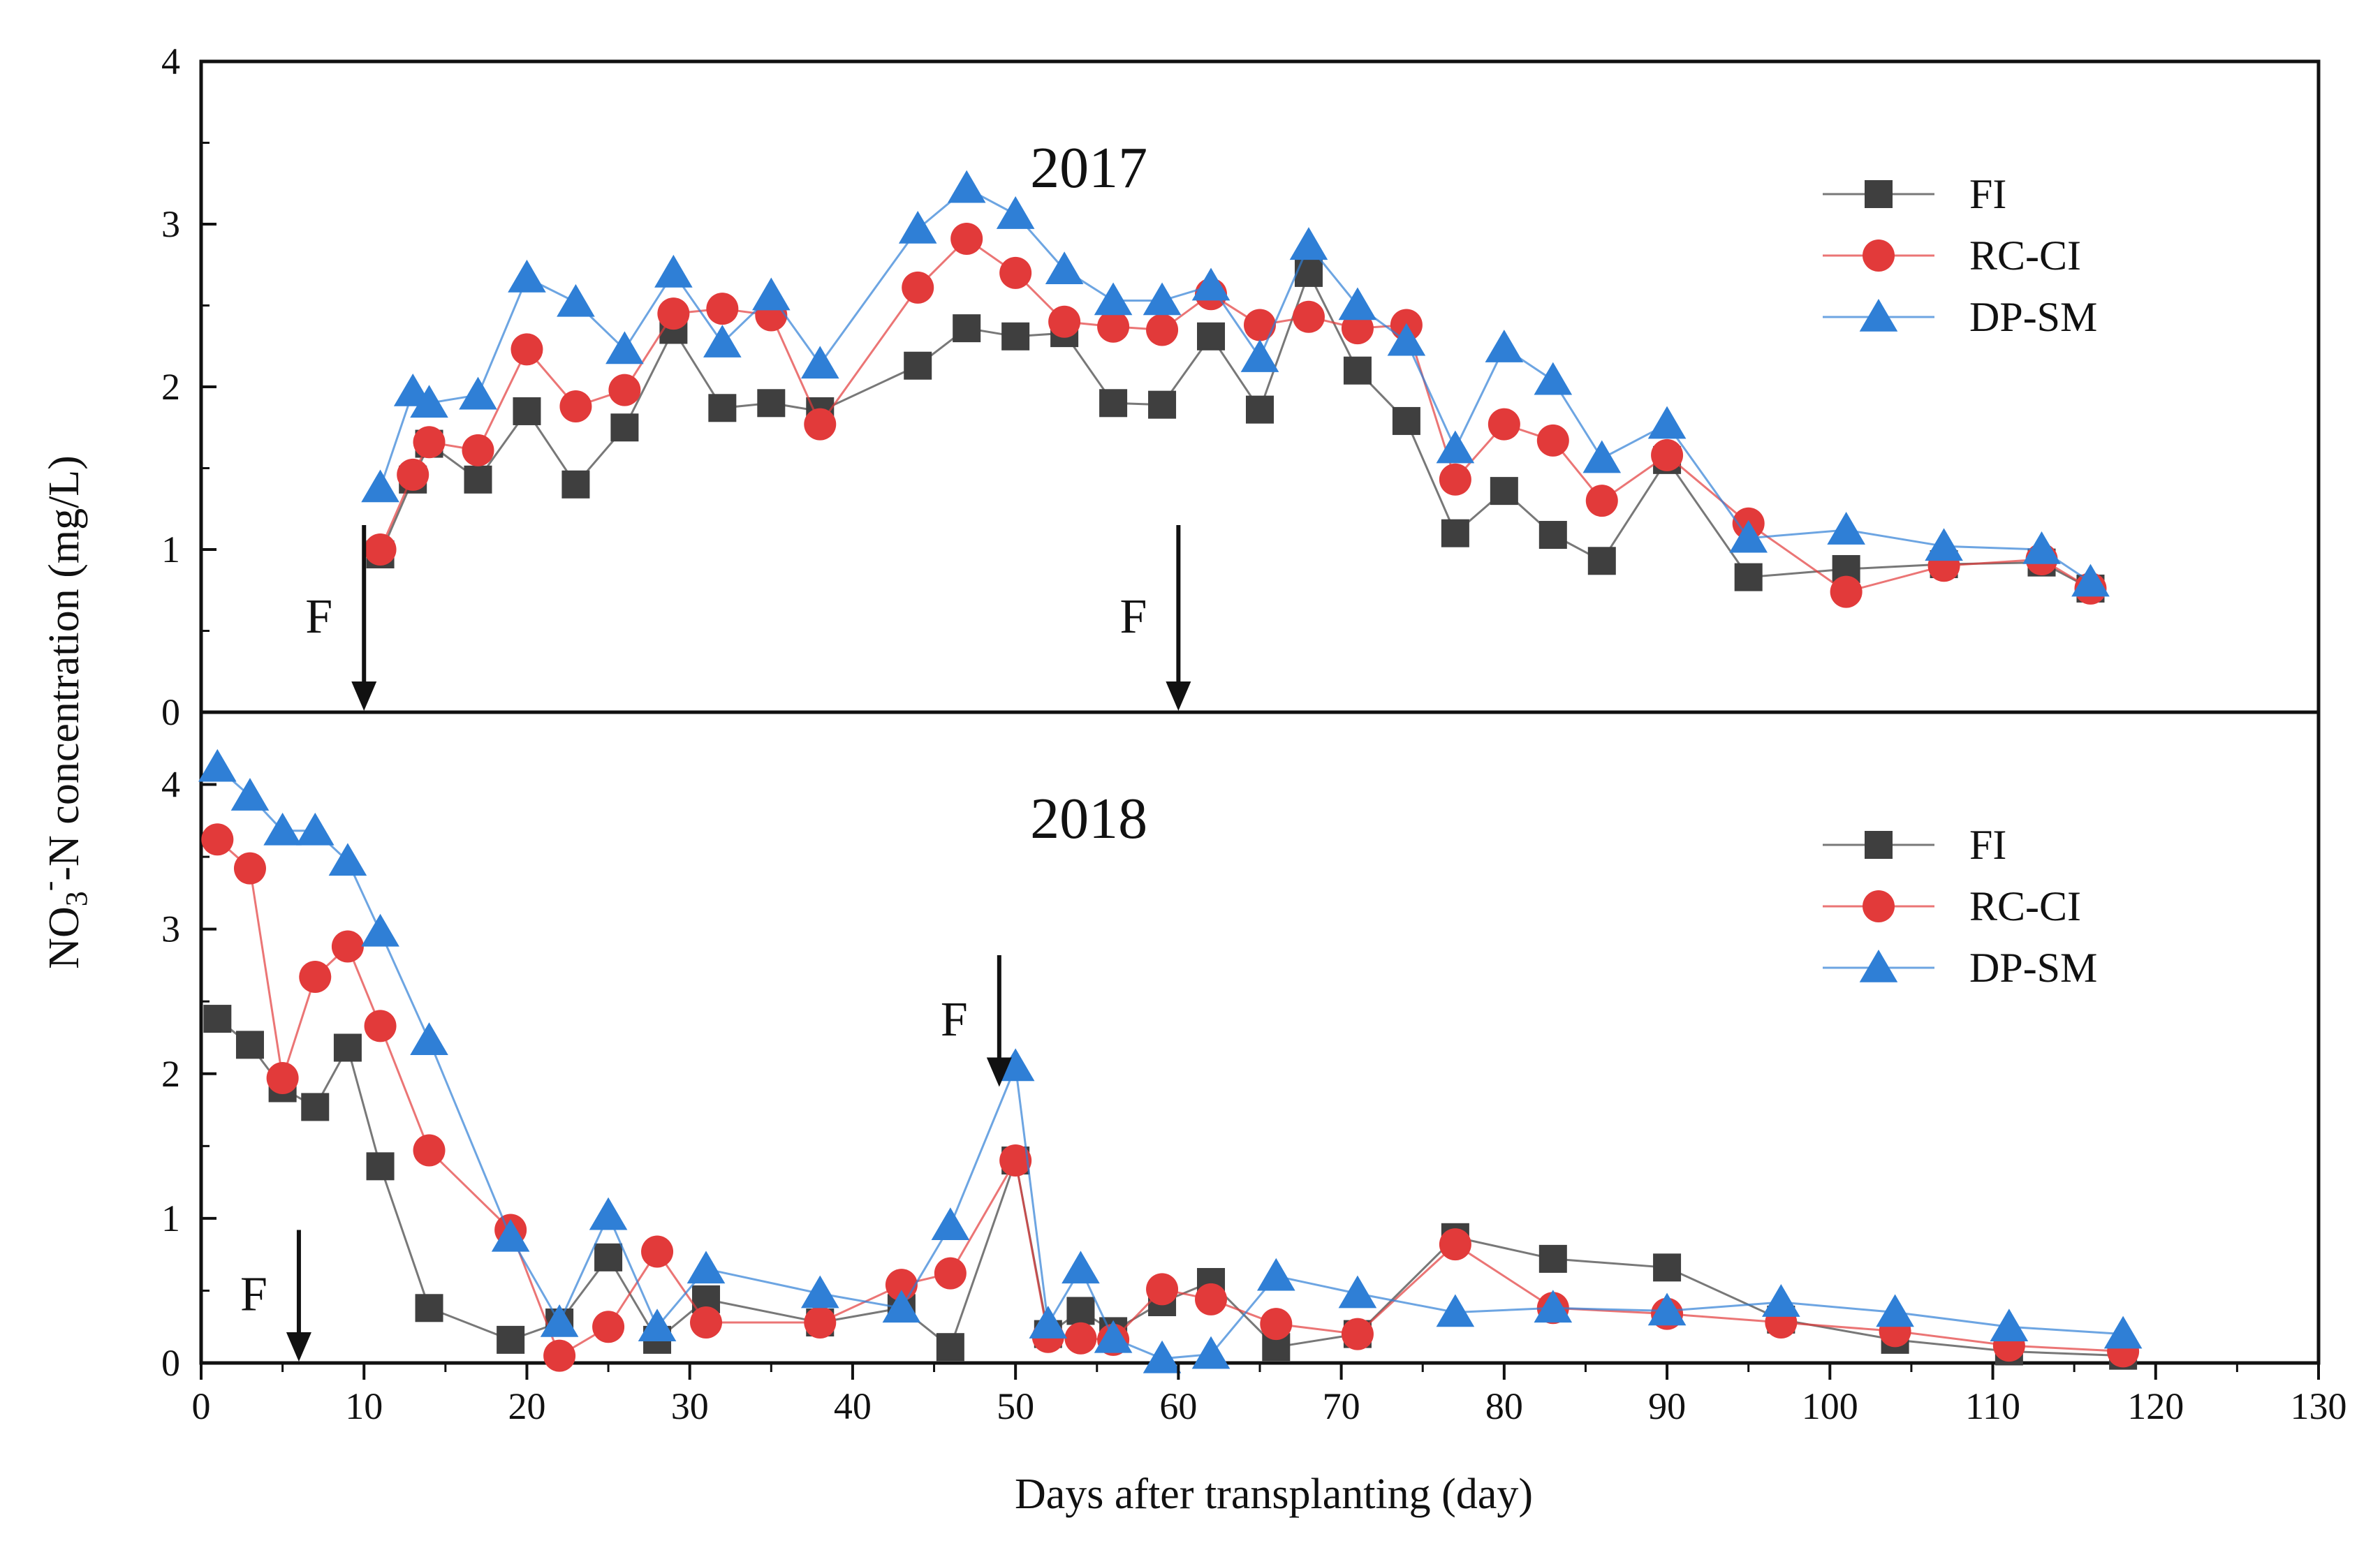 This screenshot has height=1548, width=2380. What do you see at coordinates (526, 1406) in the screenshot?
I see `x-tick-label: 20` at bounding box center [526, 1406].